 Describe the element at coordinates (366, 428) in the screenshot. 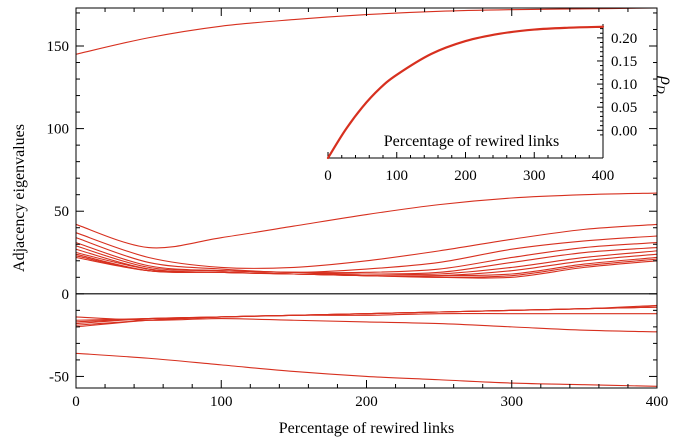

I see `x-axis-label: Percentage of rewired links` at that location.